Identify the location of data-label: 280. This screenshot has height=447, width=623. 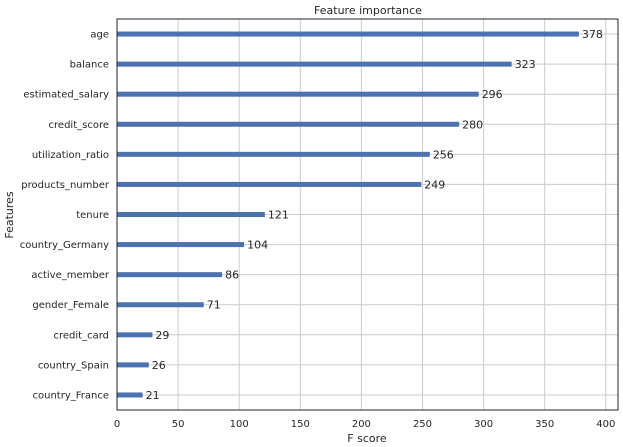
(472, 124).